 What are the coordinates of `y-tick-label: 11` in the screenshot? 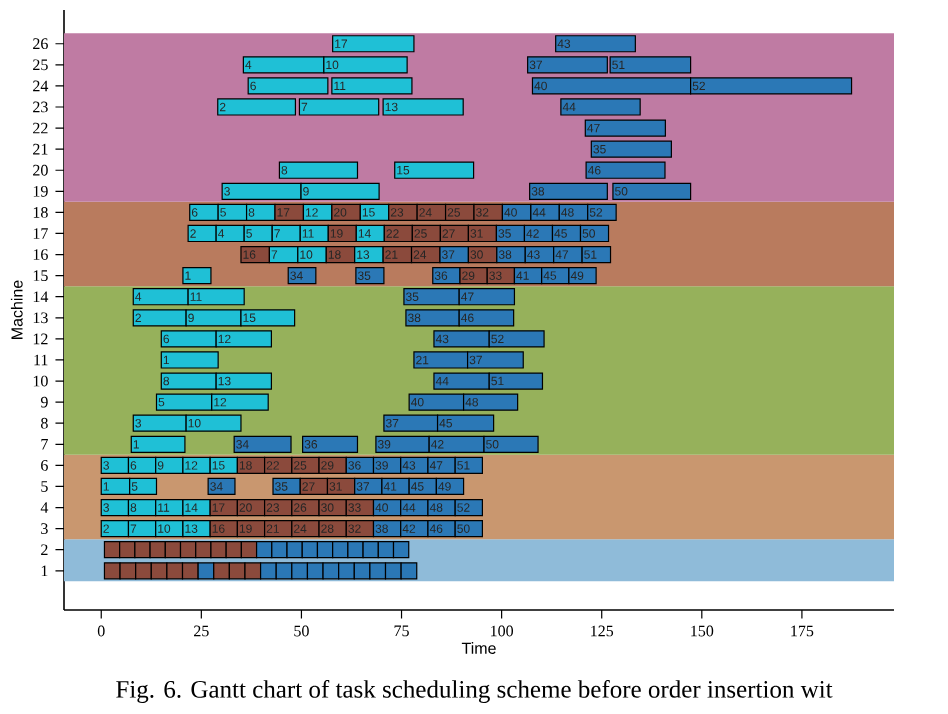 It's located at (41, 360).